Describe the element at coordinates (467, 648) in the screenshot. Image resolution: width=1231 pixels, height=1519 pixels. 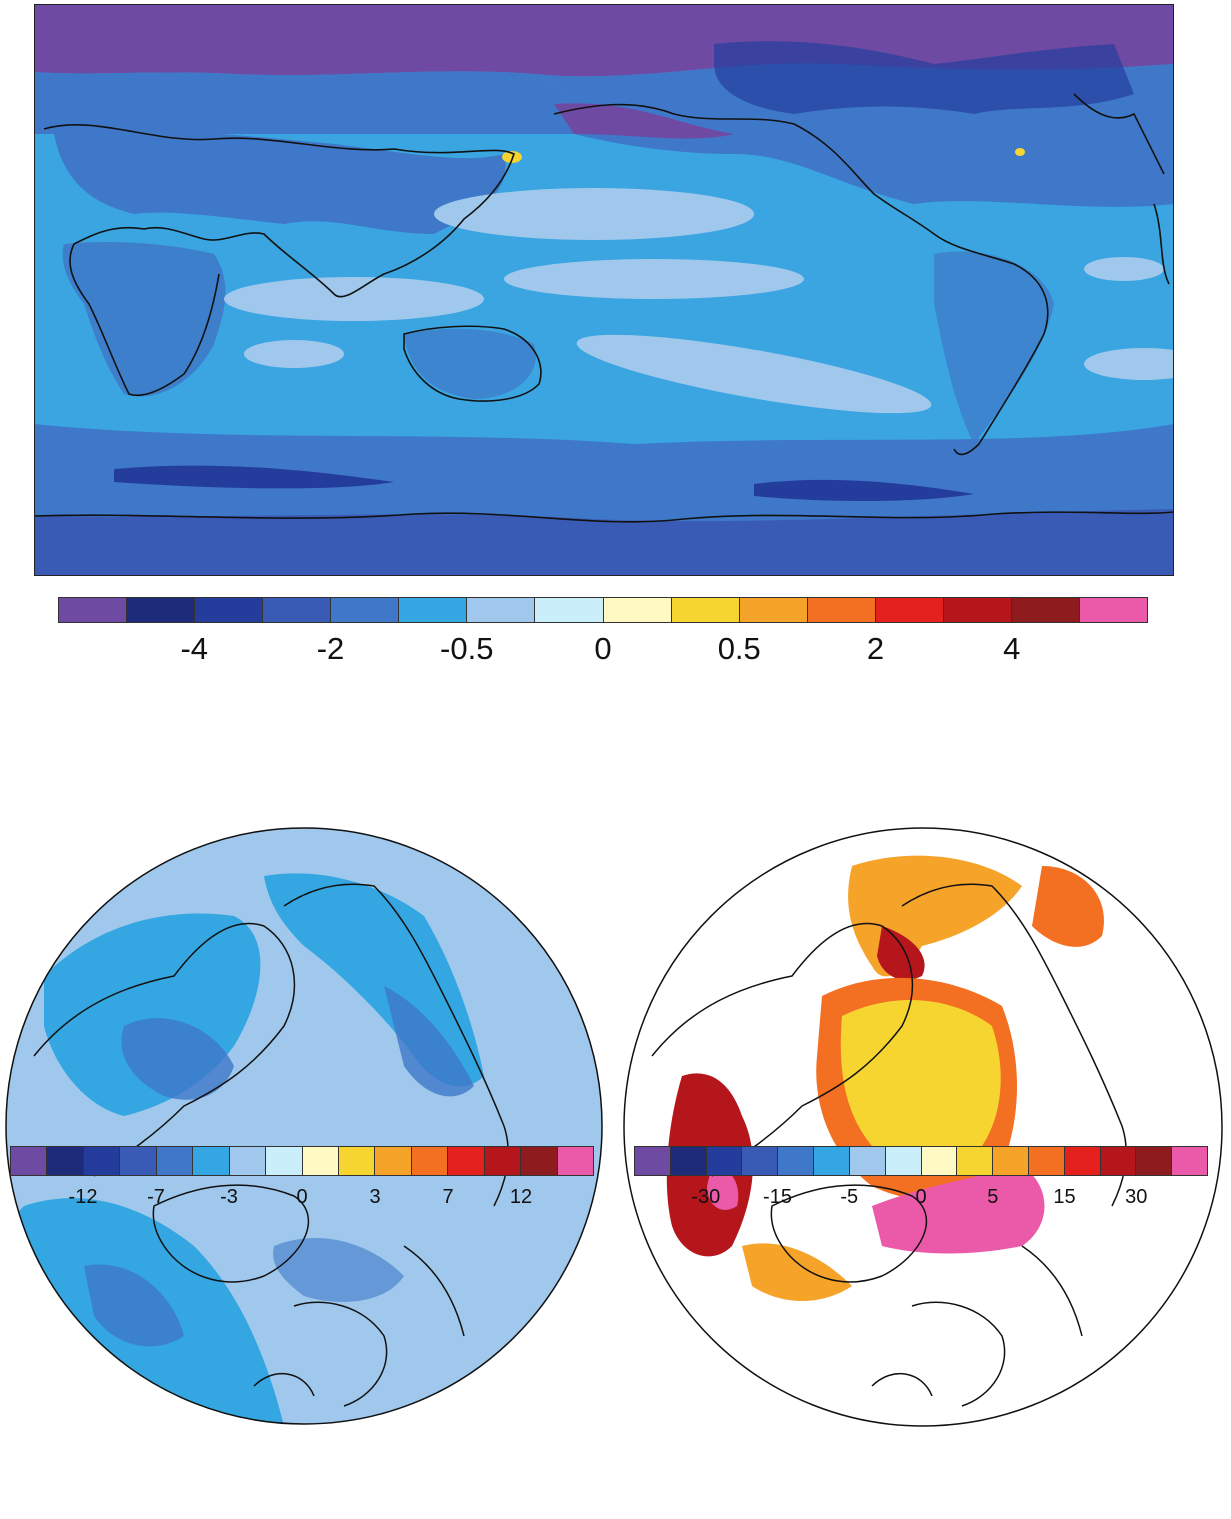
I see `colorbar-tick-label: -0.5` at that location.